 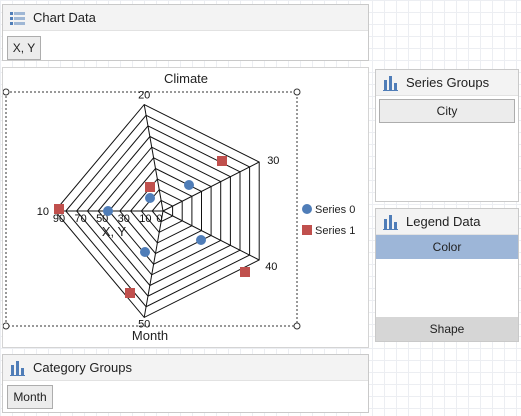 What do you see at coordinates (447, 135) in the screenshot?
I see `series-groups-panel: Series Groups City` at bounding box center [447, 135].